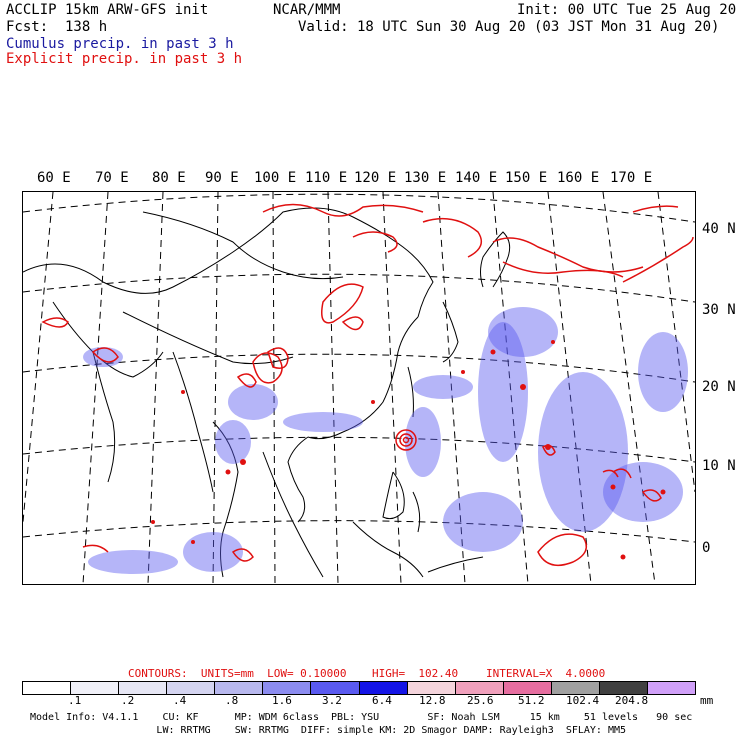 This screenshot has width=740, height=740. What do you see at coordinates (706, 548) in the screenshot?
I see `lat-label: 0` at bounding box center [706, 548].